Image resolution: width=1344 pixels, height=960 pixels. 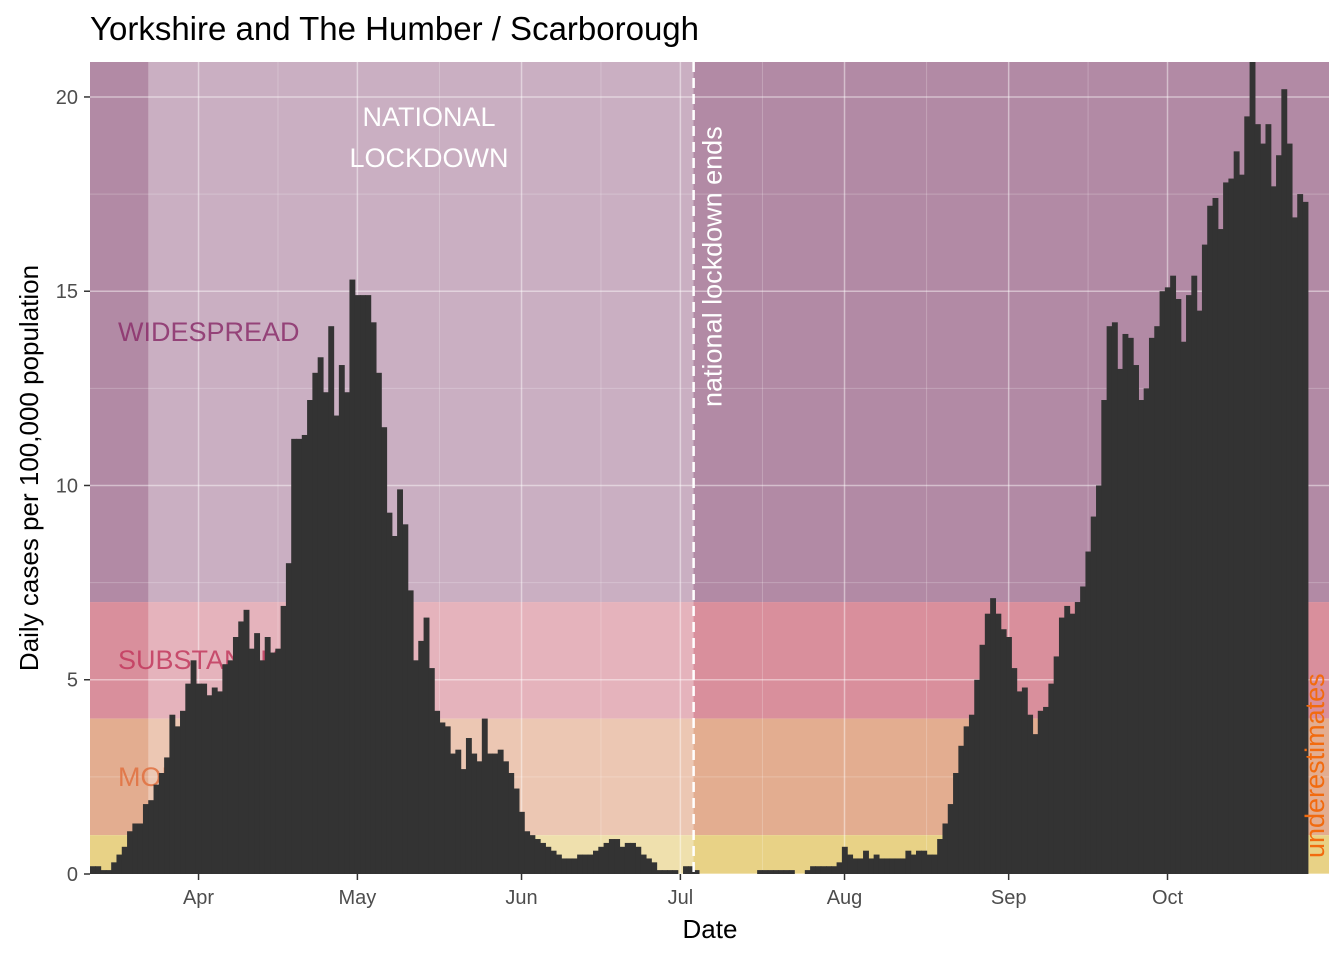 I want to click on y-tick-label: 15, so click(x=67, y=292).